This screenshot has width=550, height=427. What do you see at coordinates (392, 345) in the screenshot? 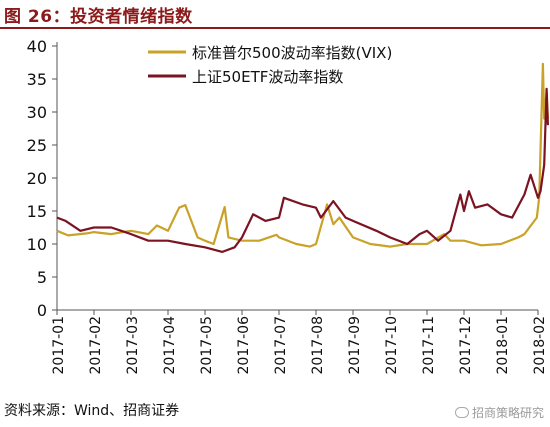
I see `x-tick-label: 2017-10` at bounding box center [392, 345].